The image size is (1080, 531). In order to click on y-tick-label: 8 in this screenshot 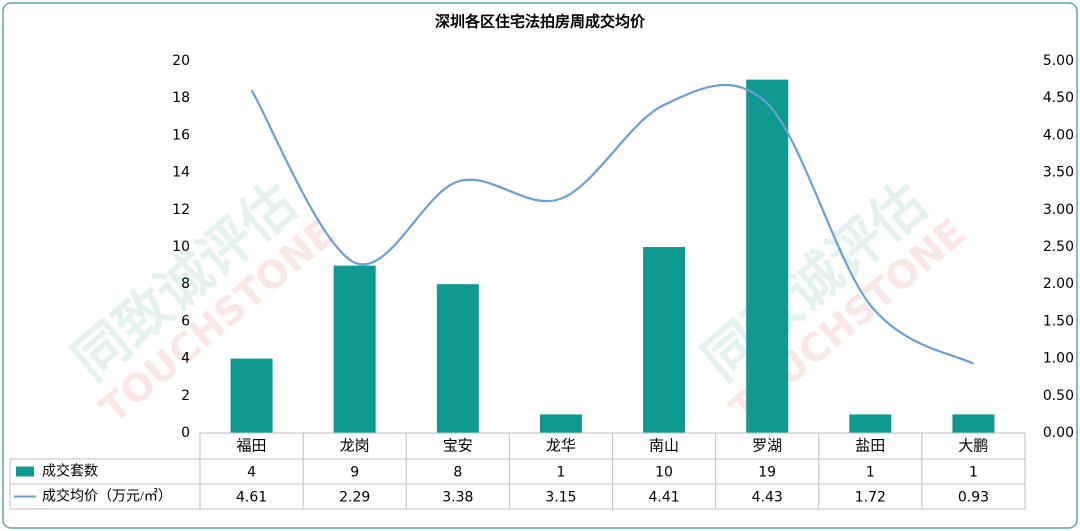, I will do `click(185, 284)`.